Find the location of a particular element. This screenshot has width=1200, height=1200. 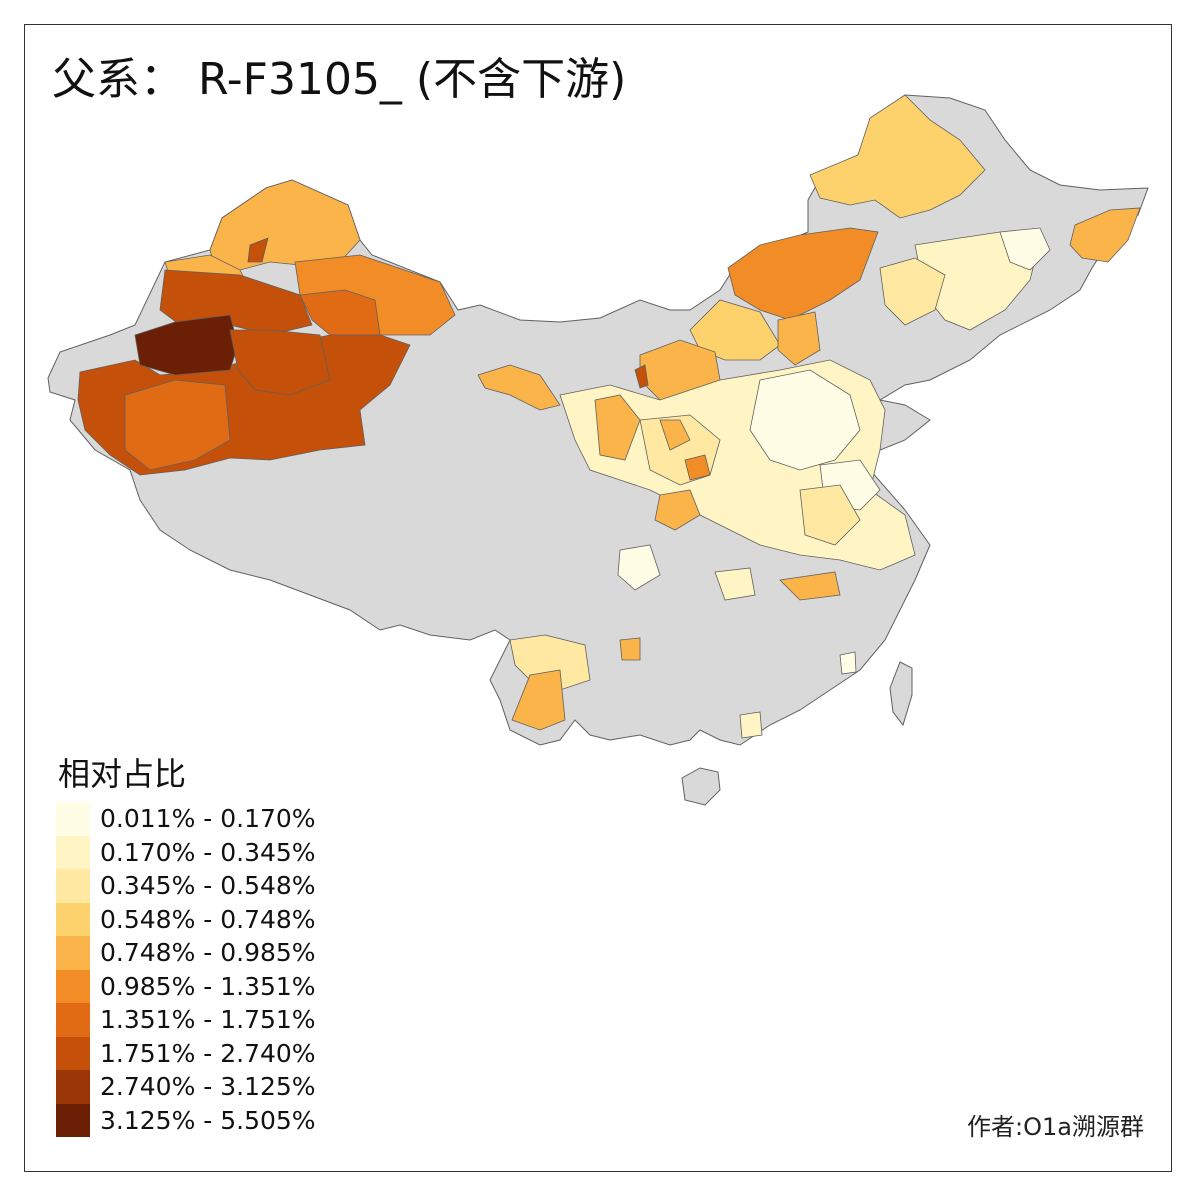

legend-item: 0.011% - 0.170% is located at coordinates (186, 819).